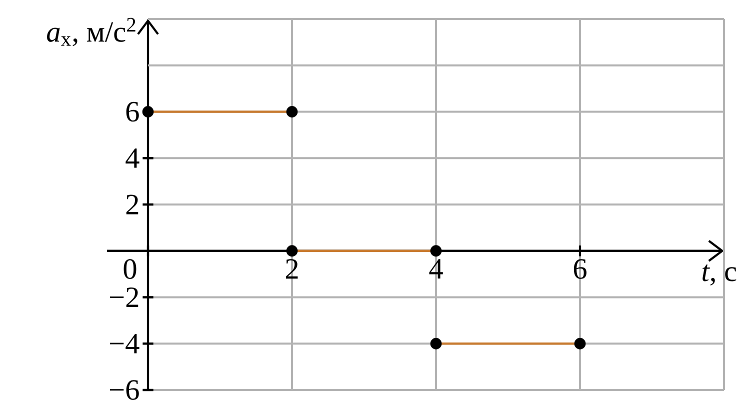 Image resolution: width=746 pixels, height=415 pixels. I want to click on y-tick-label: 6, so click(132, 112).